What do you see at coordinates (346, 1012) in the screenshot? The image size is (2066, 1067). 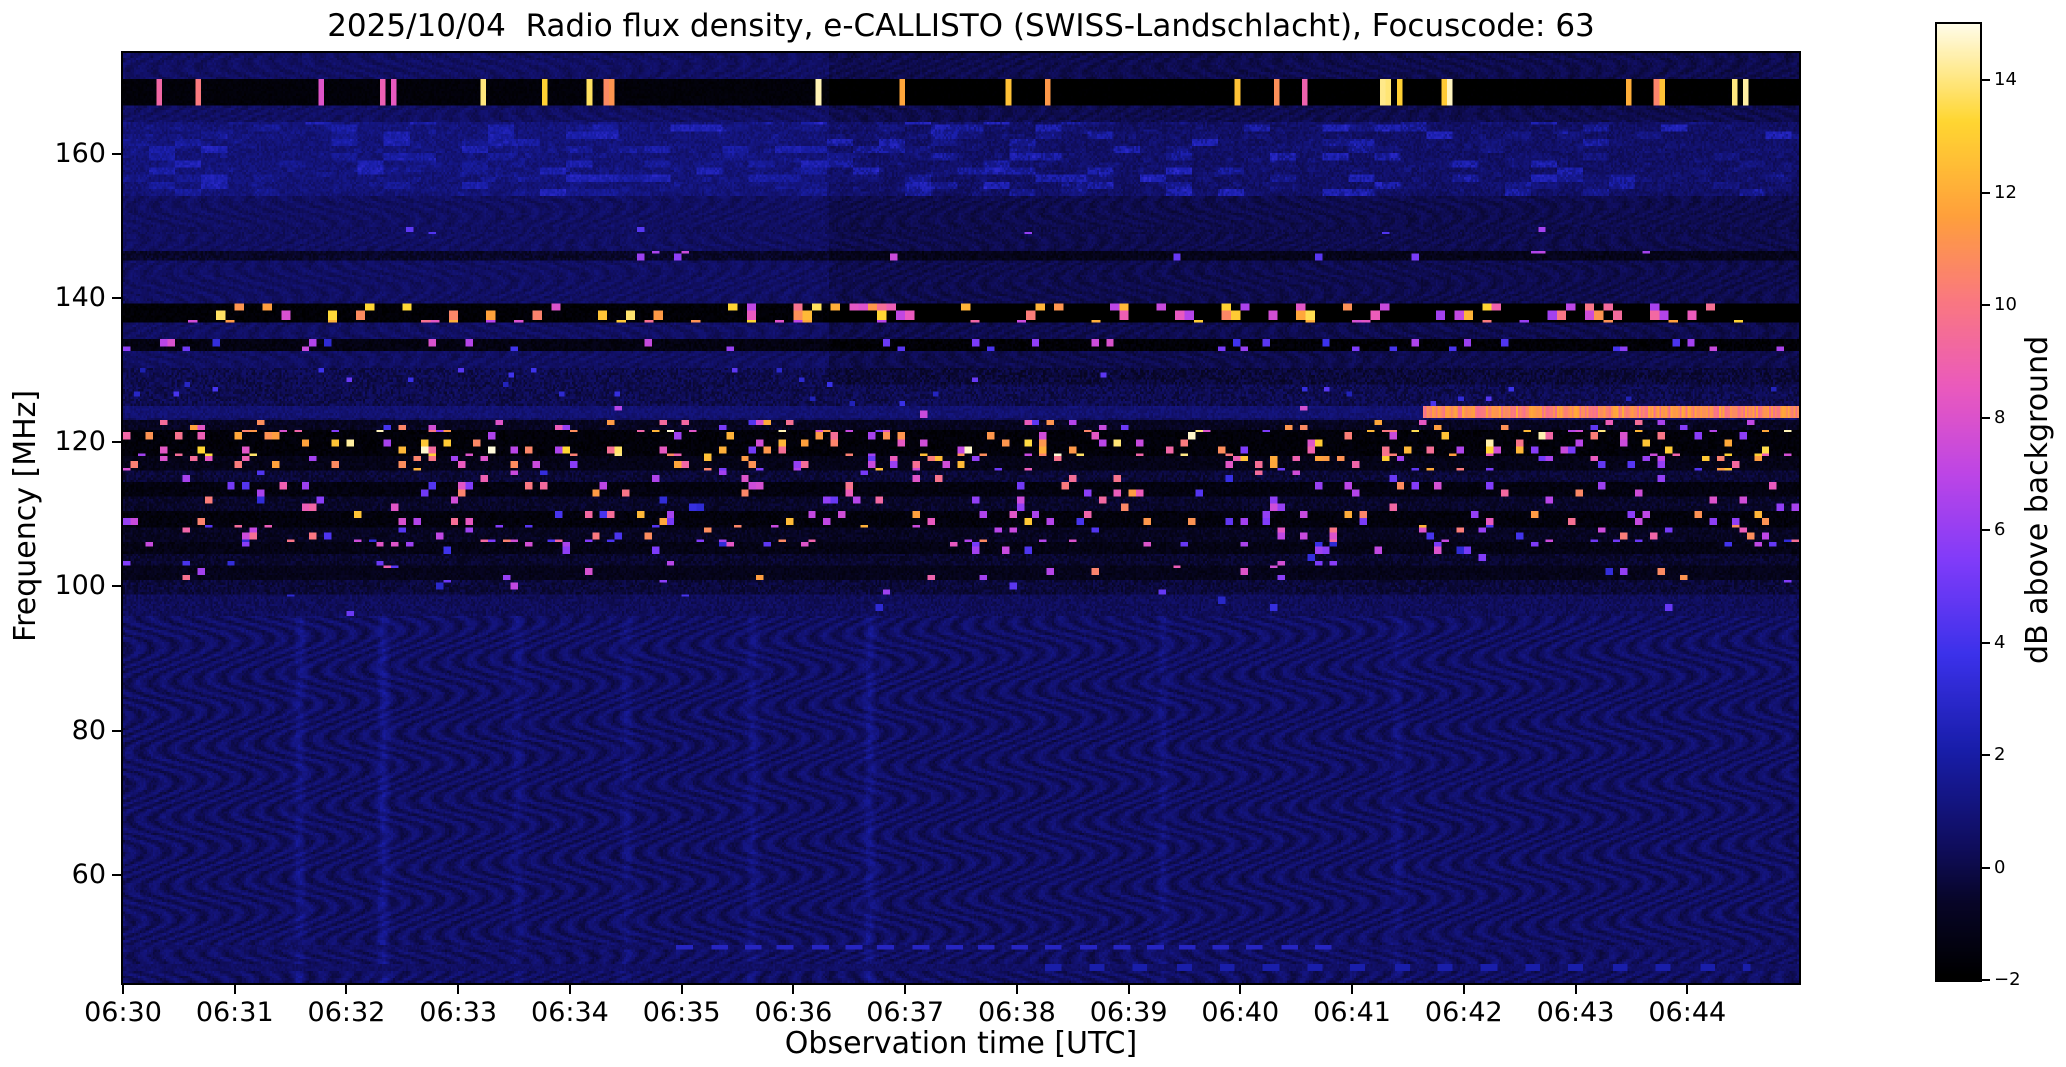 I see `x-tick-label: 06:32` at bounding box center [346, 1012].